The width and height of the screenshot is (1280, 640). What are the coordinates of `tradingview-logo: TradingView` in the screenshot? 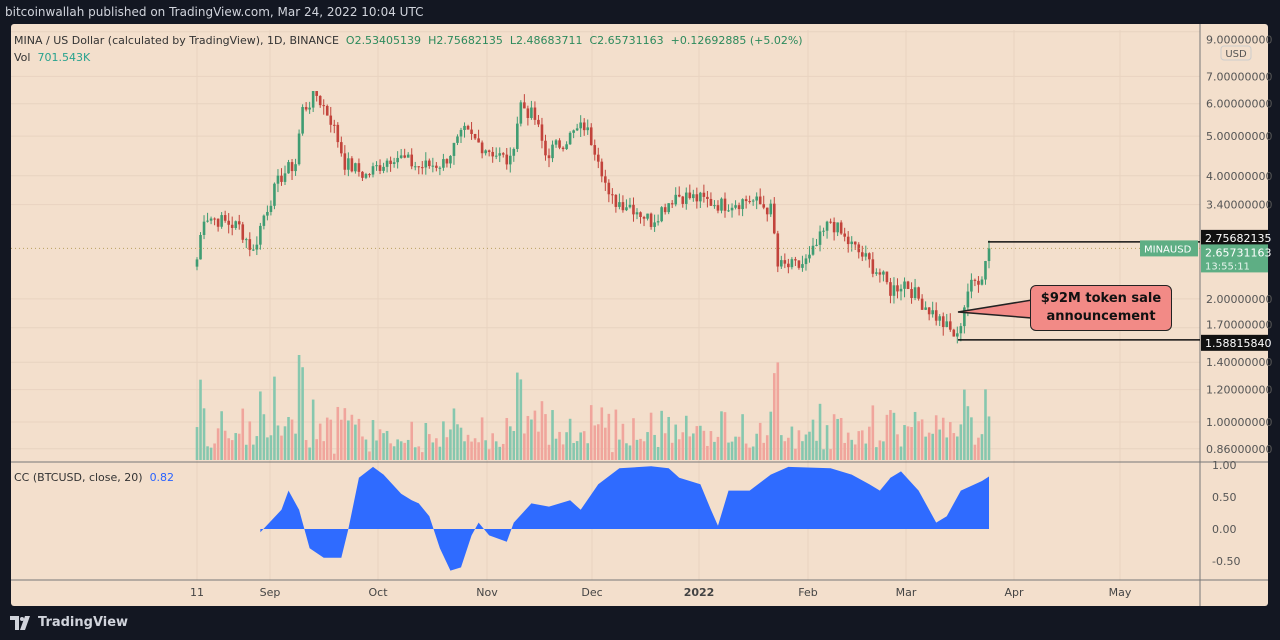 It's located at (69, 622).